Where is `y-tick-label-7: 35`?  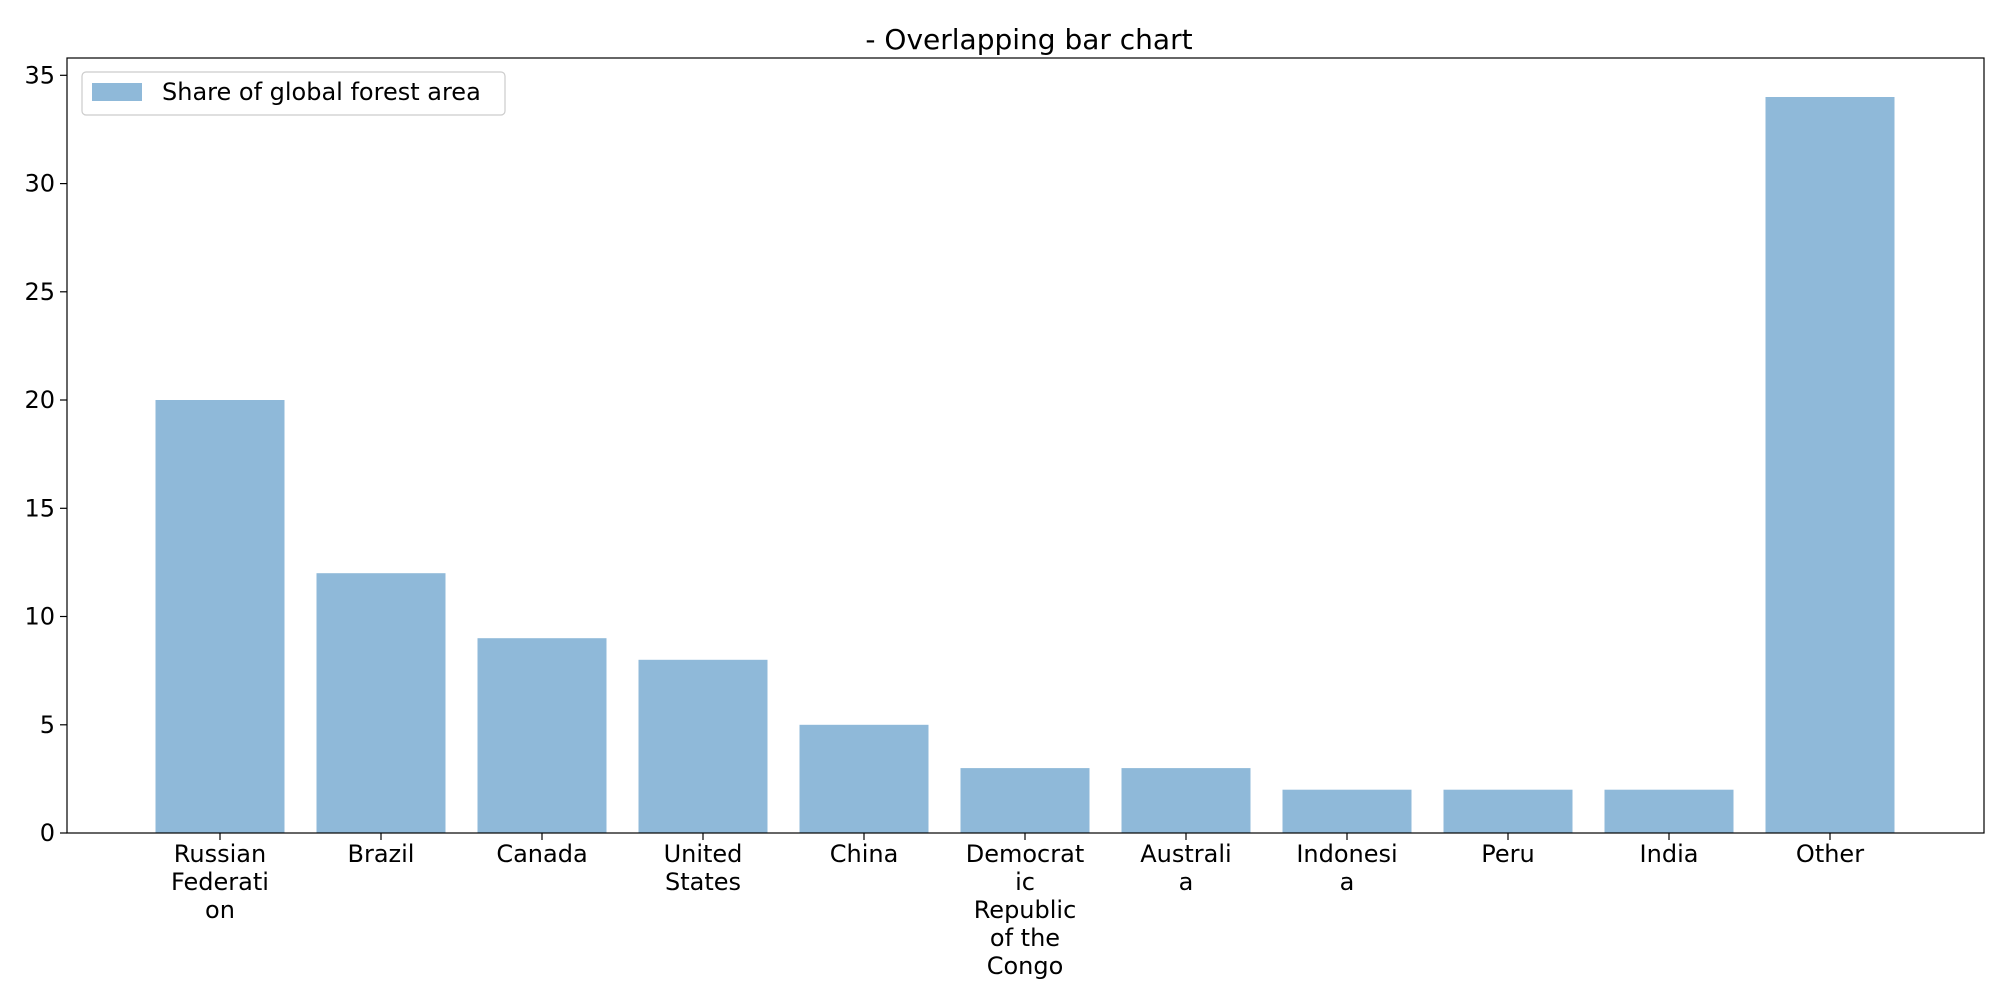 y-tick-label-7: 35 is located at coordinates (39, 75).